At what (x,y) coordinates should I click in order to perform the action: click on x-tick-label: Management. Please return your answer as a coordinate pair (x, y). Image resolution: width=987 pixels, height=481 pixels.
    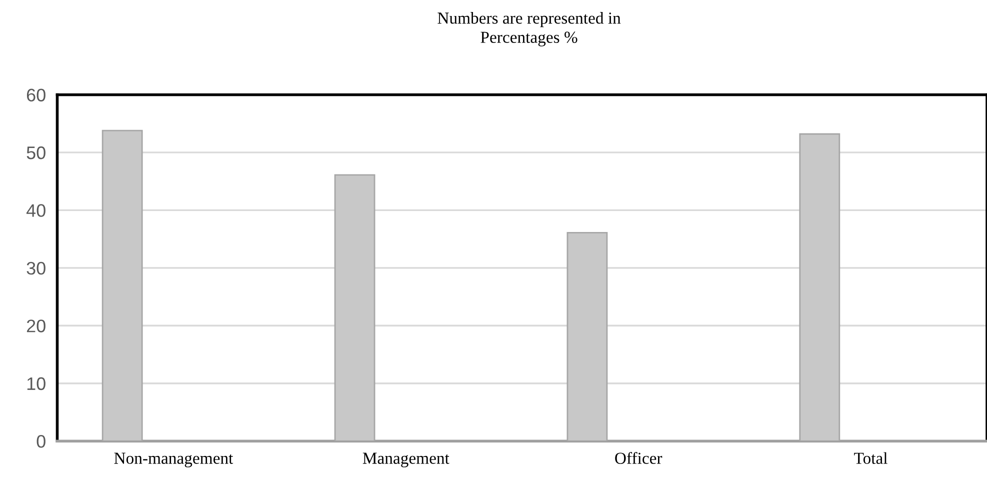
    Looking at the image, I should click on (406, 460).